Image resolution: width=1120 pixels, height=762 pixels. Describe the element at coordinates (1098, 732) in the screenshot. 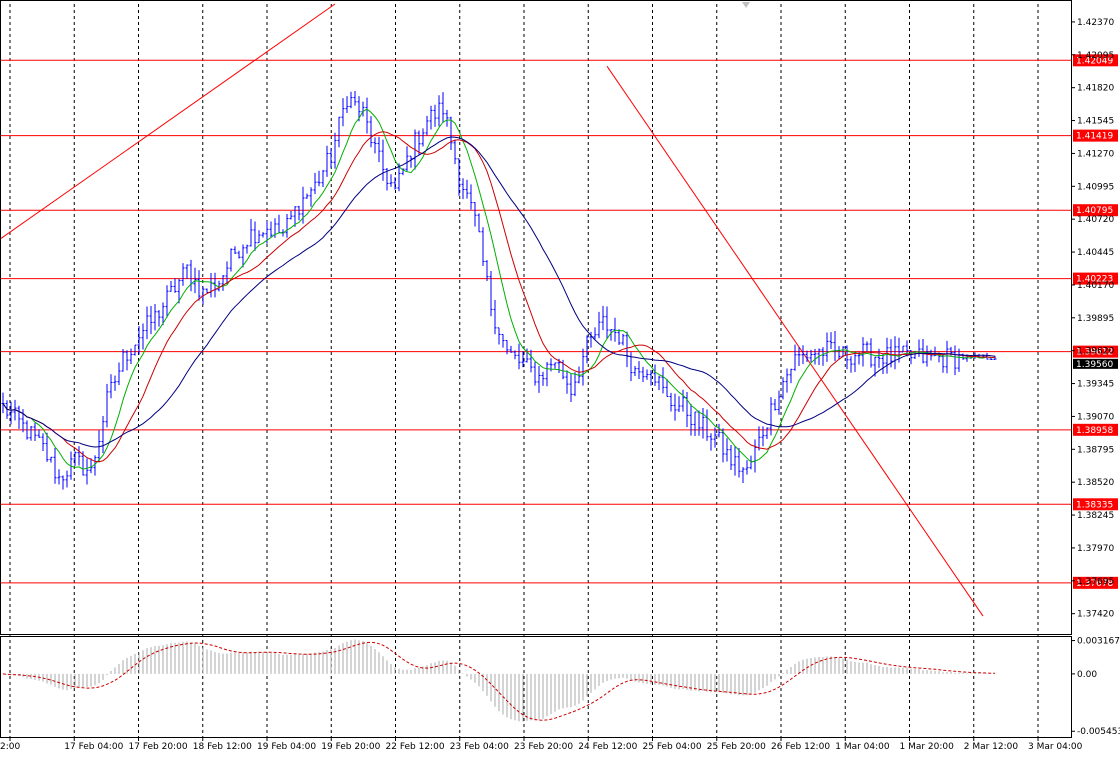

I see `macd-tick-label: -0.005453` at that location.